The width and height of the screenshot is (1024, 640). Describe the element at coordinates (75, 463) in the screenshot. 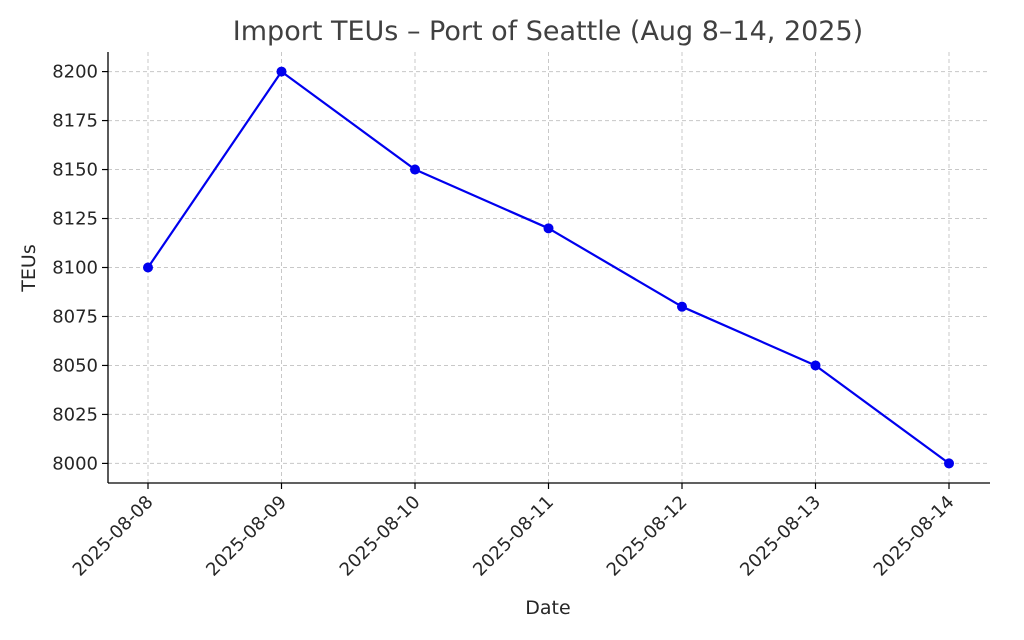

I see `y-tick-label: 8000` at that location.